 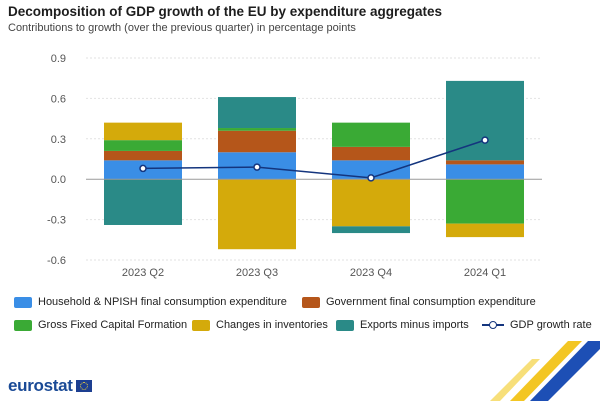 I want to click on x-tick-label: 2023 Q2, so click(x=143, y=273).